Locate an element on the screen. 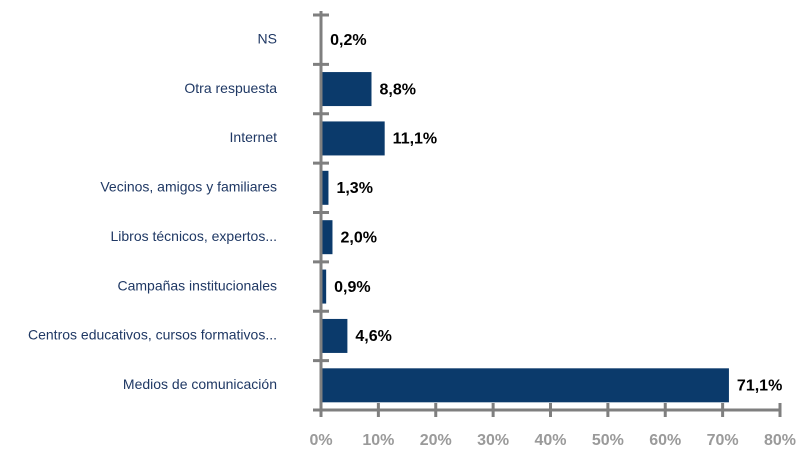 The height and width of the screenshot is (465, 804). x-tick-label: 10% is located at coordinates (378, 440).